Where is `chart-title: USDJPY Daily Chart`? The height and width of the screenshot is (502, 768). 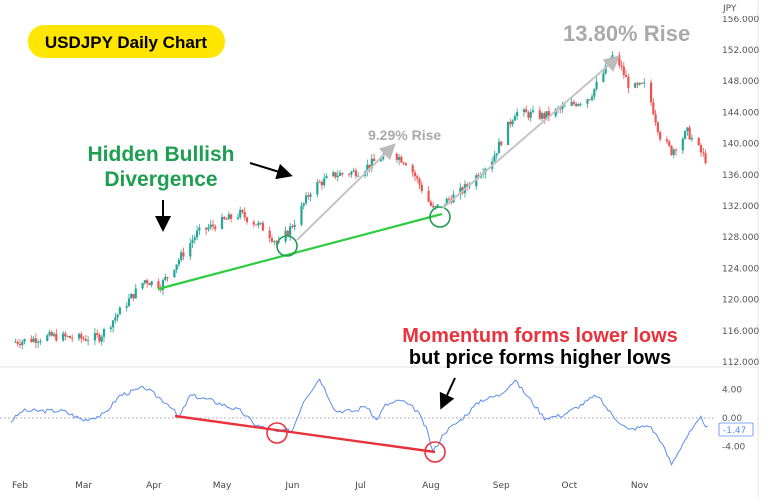
chart-title: USDJPY Daily Chart is located at coordinates (126, 42).